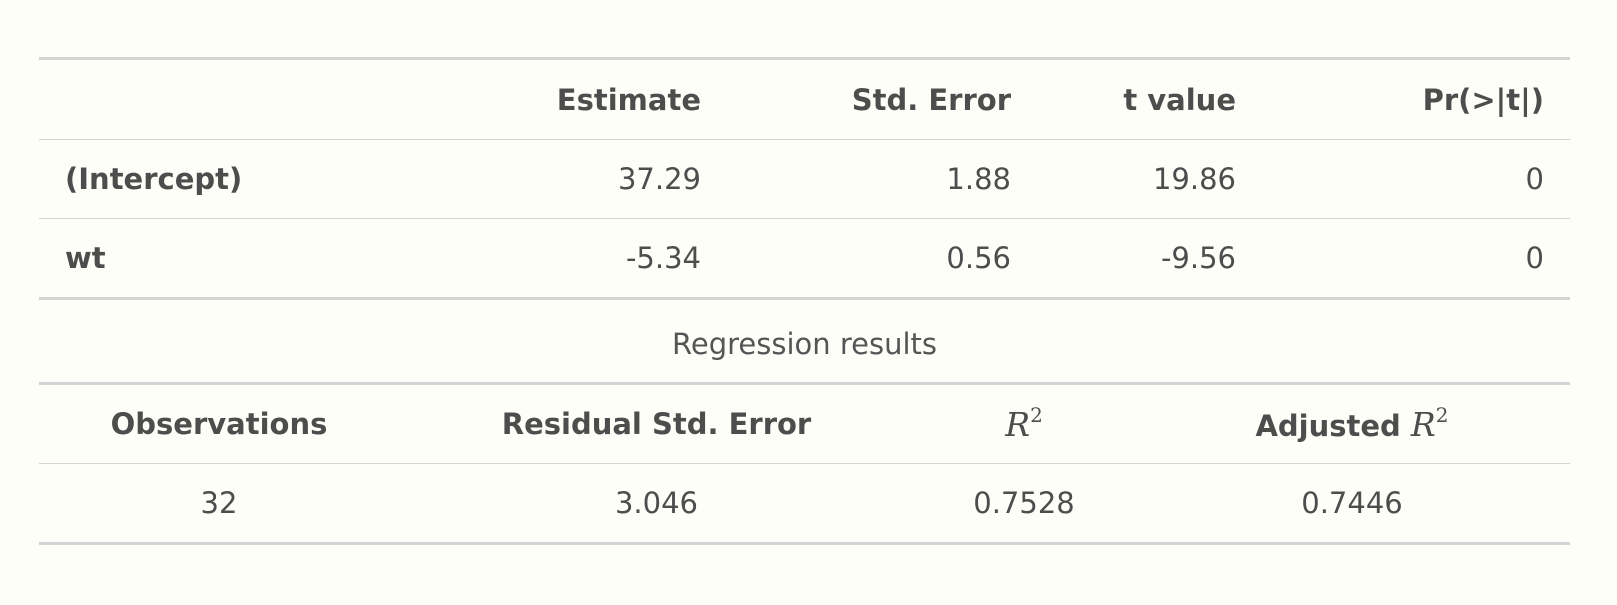  I want to click on t-value-cell: -9.56, so click(1149, 258).